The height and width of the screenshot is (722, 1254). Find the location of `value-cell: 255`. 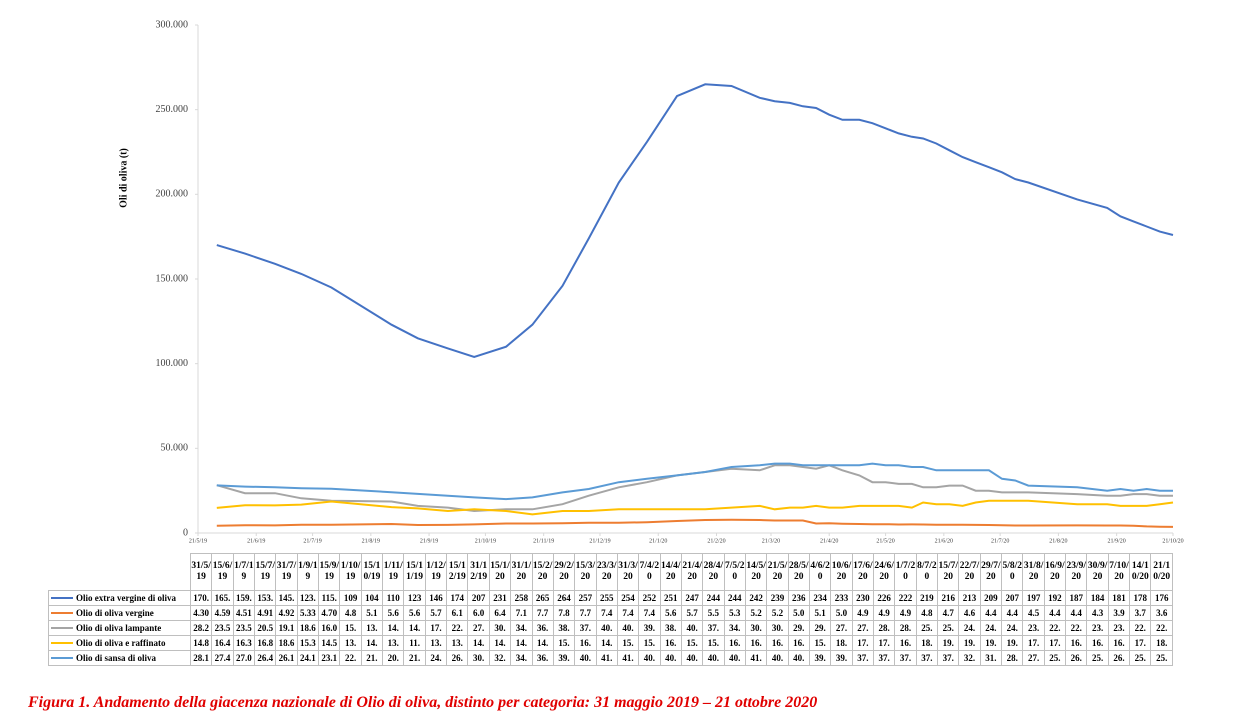

value-cell: 255 is located at coordinates (606, 598).